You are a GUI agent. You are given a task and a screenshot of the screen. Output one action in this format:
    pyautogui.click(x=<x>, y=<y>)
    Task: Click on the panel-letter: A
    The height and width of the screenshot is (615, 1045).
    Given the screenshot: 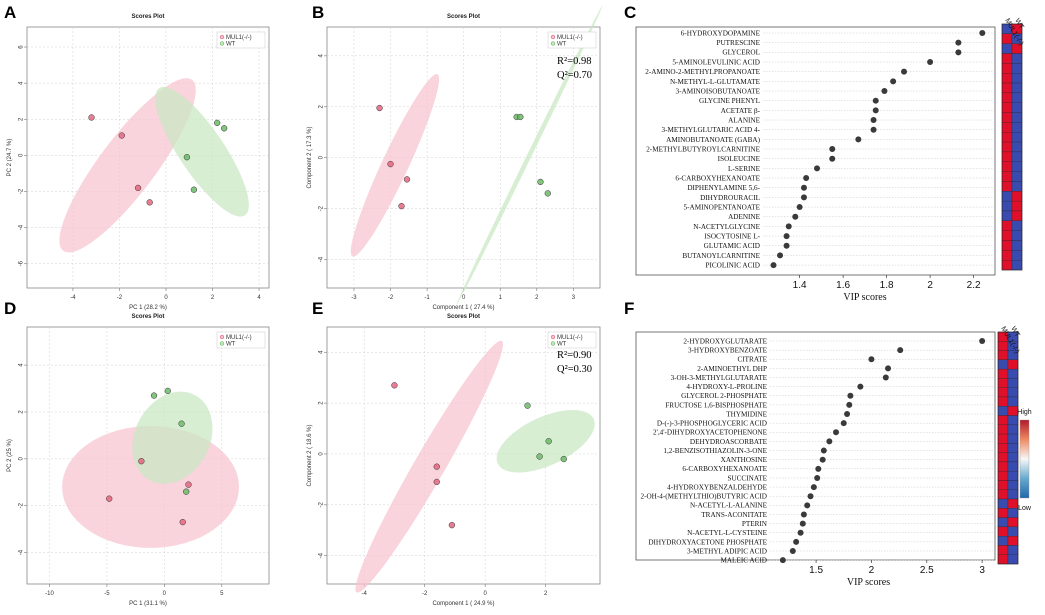 What is the action you would take?
    pyautogui.click(x=10, y=12)
    